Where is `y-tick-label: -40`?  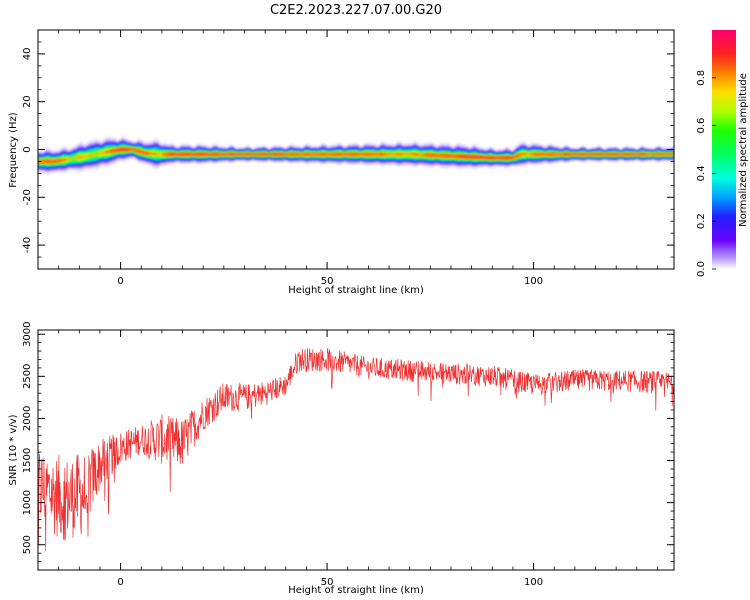 y-tick-label: -40 is located at coordinates (27, 245).